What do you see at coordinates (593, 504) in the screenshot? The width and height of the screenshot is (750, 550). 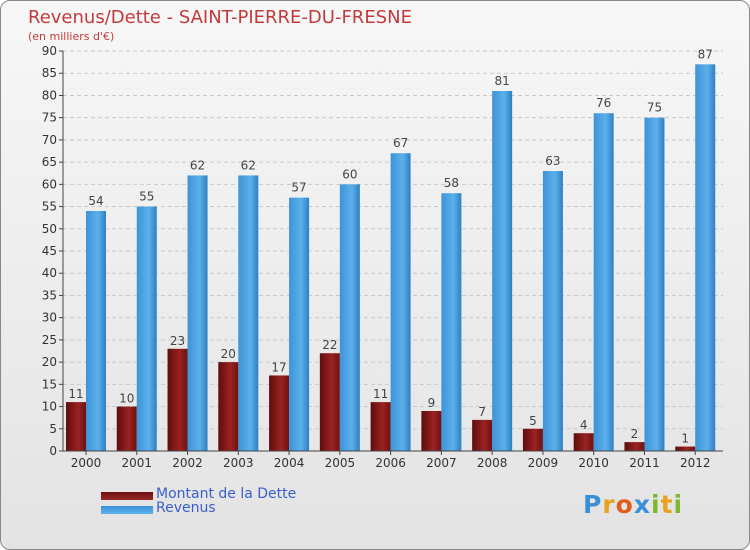 I see `logo-letter: P` at bounding box center [593, 504].